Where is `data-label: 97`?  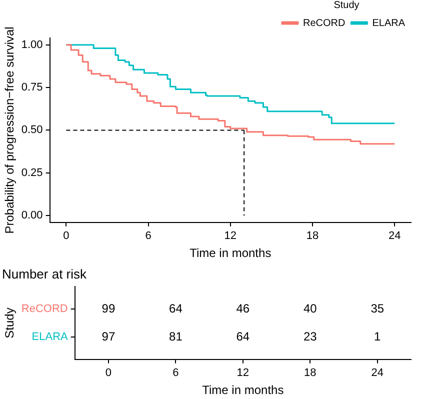 data-label: 97 is located at coordinates (109, 336).